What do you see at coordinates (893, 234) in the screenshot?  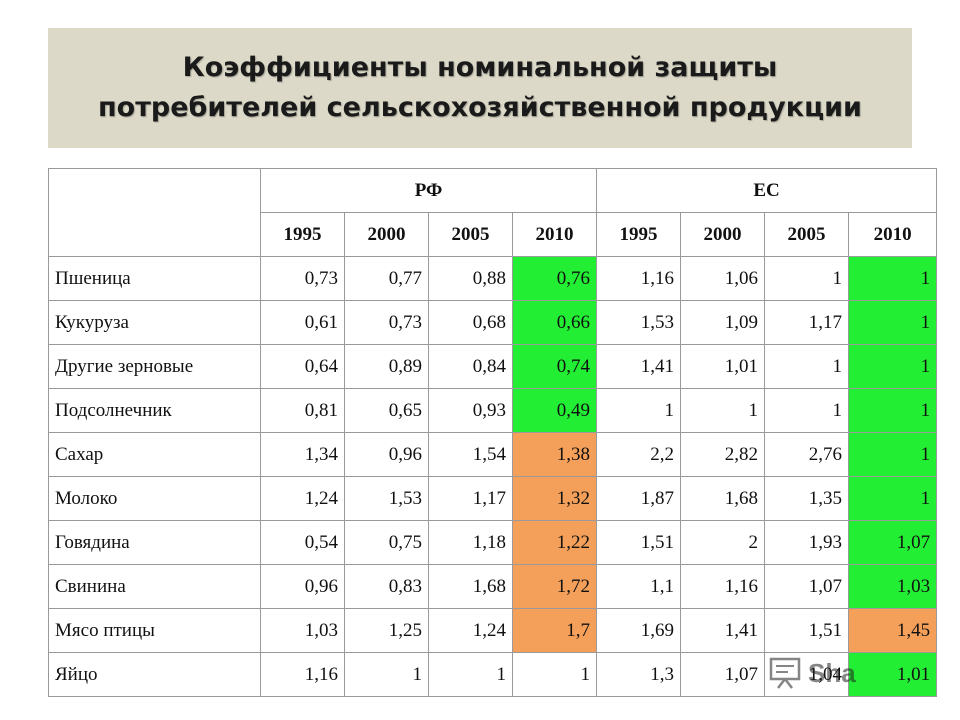 I see `year-header: 2010` at bounding box center [893, 234].